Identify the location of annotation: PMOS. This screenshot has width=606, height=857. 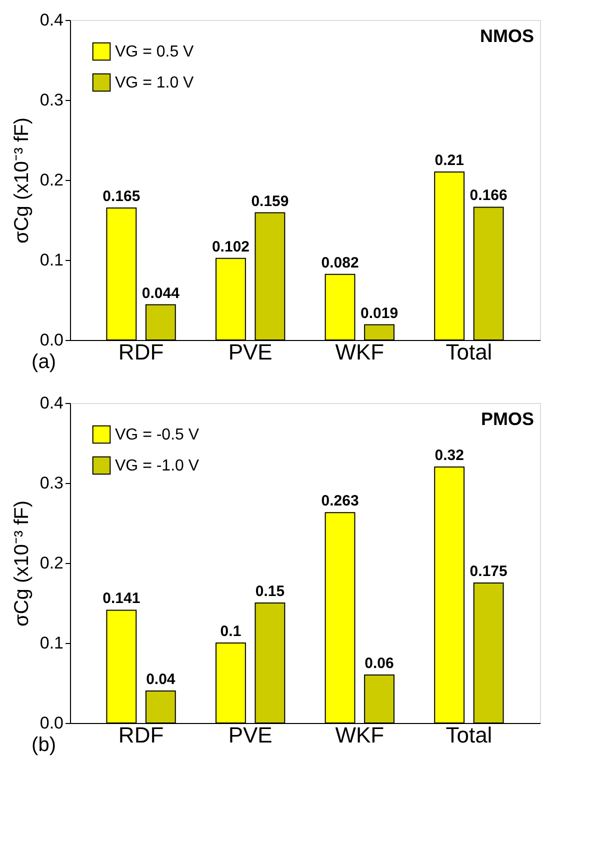
(507, 419).